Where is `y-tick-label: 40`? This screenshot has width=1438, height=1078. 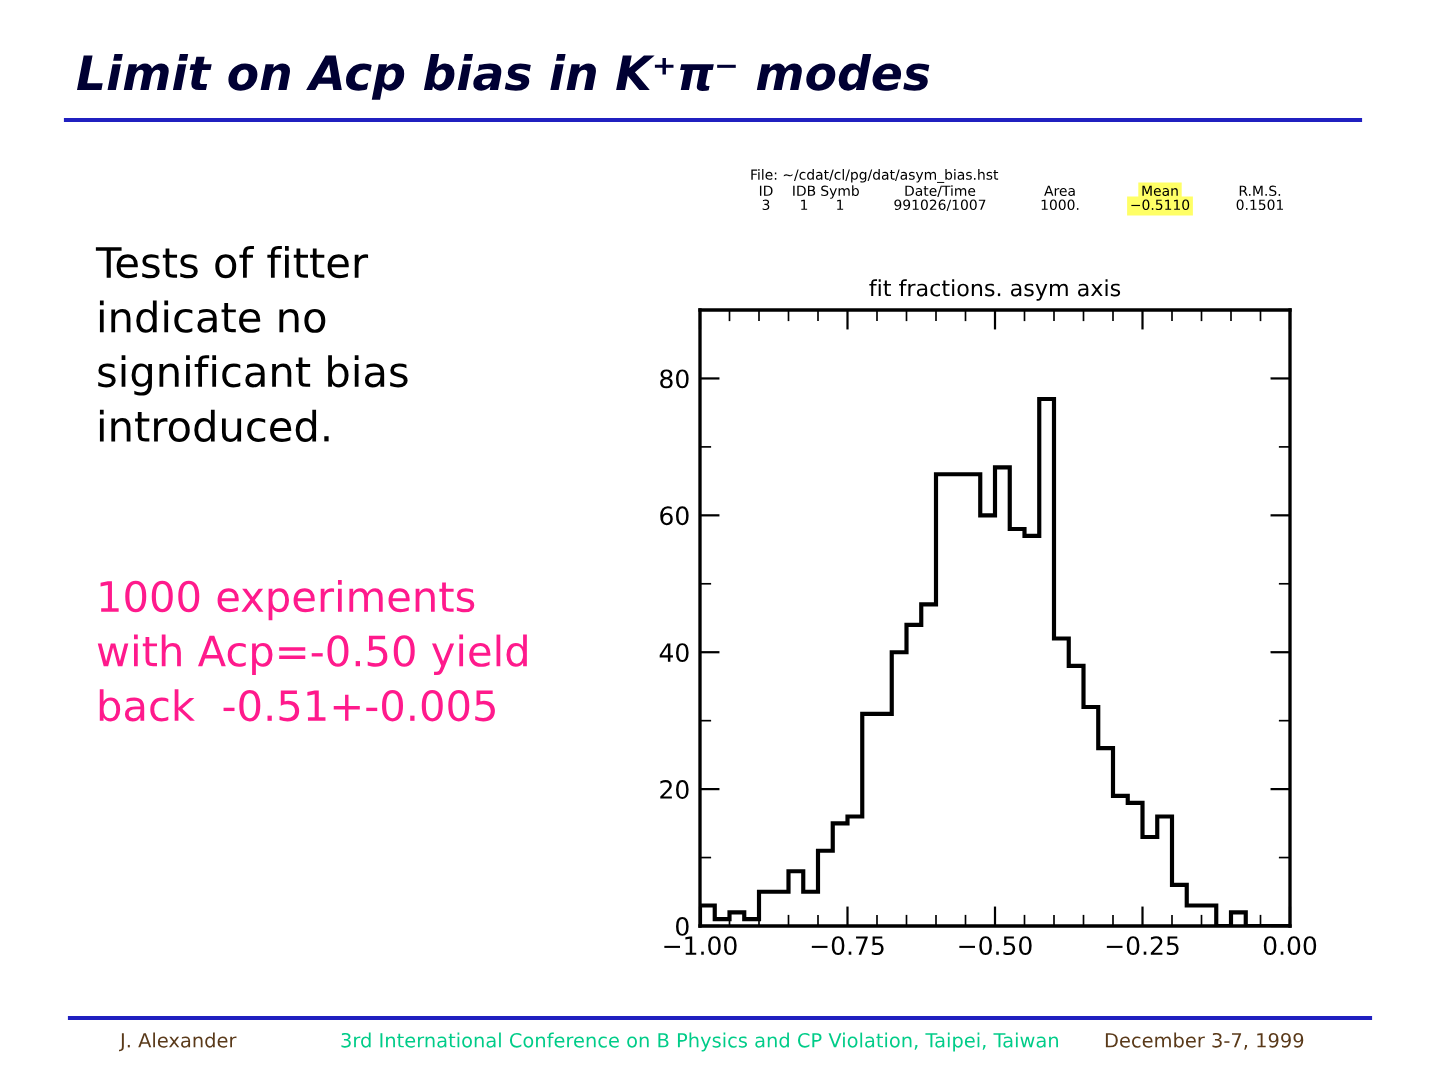
y-tick-label: 40 is located at coordinates (674, 653).